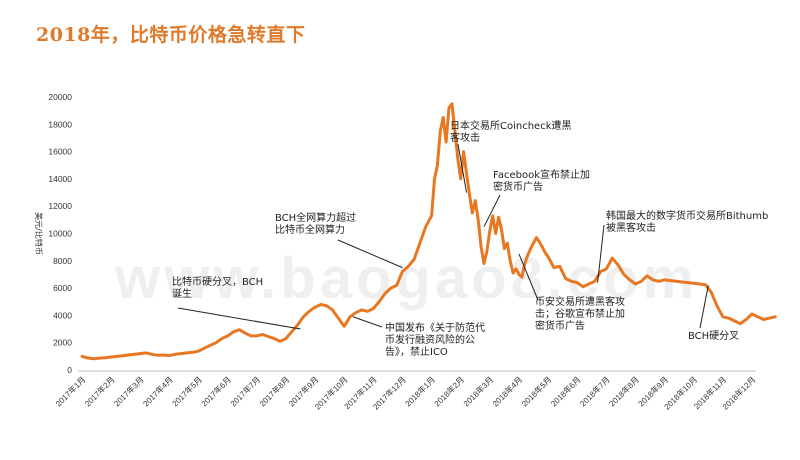  I want to click on annotation-text: 中国发布《关于防范代, so click(435, 327).